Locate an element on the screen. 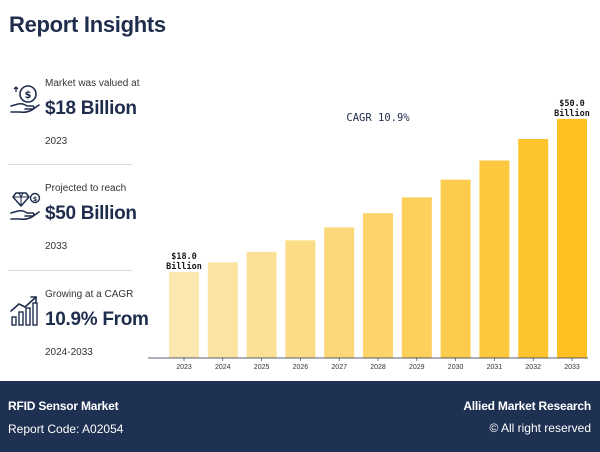 Image resolution: width=600 pixels, height=452 pixels. x-tick-label: 2024 is located at coordinates (223, 367).